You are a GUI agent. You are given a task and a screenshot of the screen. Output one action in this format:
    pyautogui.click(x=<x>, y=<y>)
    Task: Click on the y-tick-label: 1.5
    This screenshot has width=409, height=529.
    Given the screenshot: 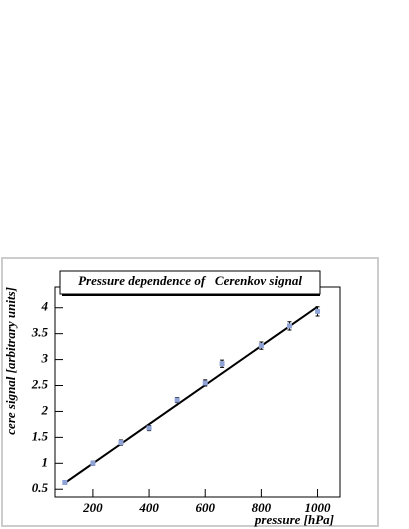 What is the action you would take?
    pyautogui.click(x=40, y=435)
    